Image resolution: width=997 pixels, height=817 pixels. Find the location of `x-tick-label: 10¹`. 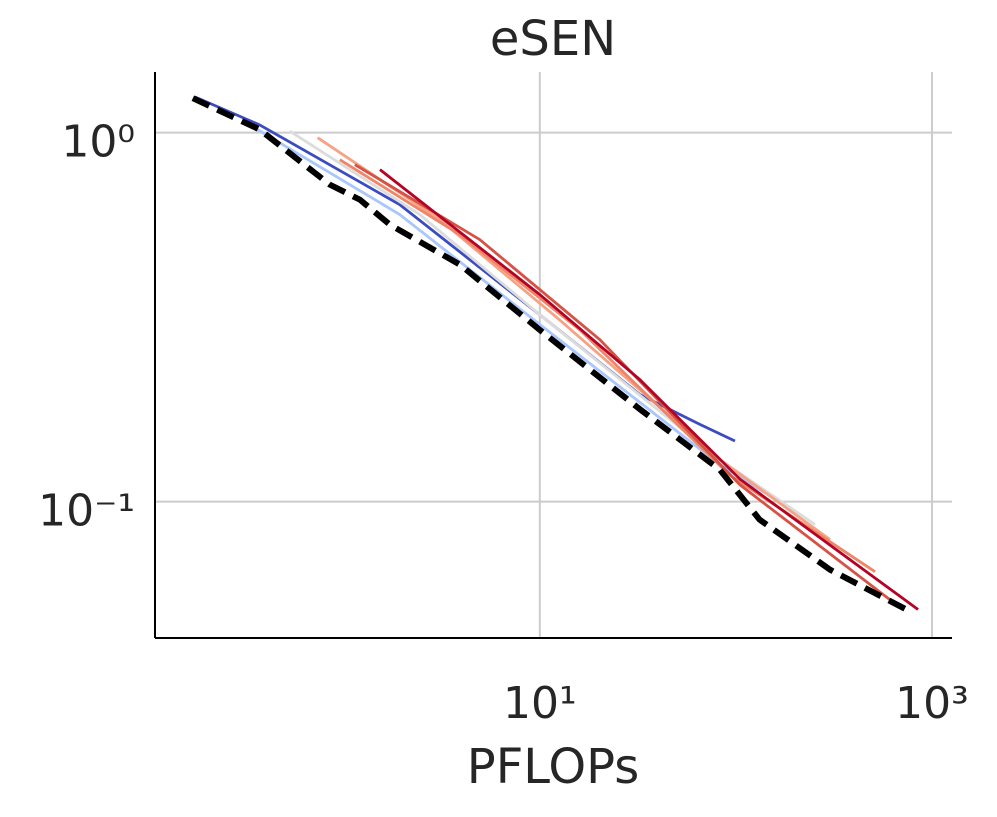

x-tick-label: 10¹ is located at coordinates (540, 703).